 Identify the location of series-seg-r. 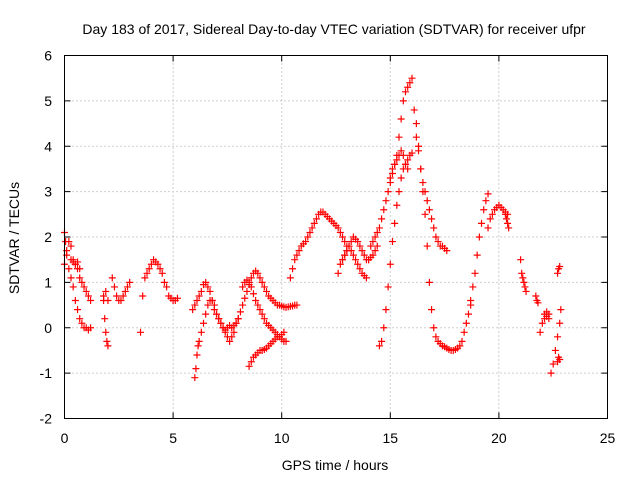
(442, 230).